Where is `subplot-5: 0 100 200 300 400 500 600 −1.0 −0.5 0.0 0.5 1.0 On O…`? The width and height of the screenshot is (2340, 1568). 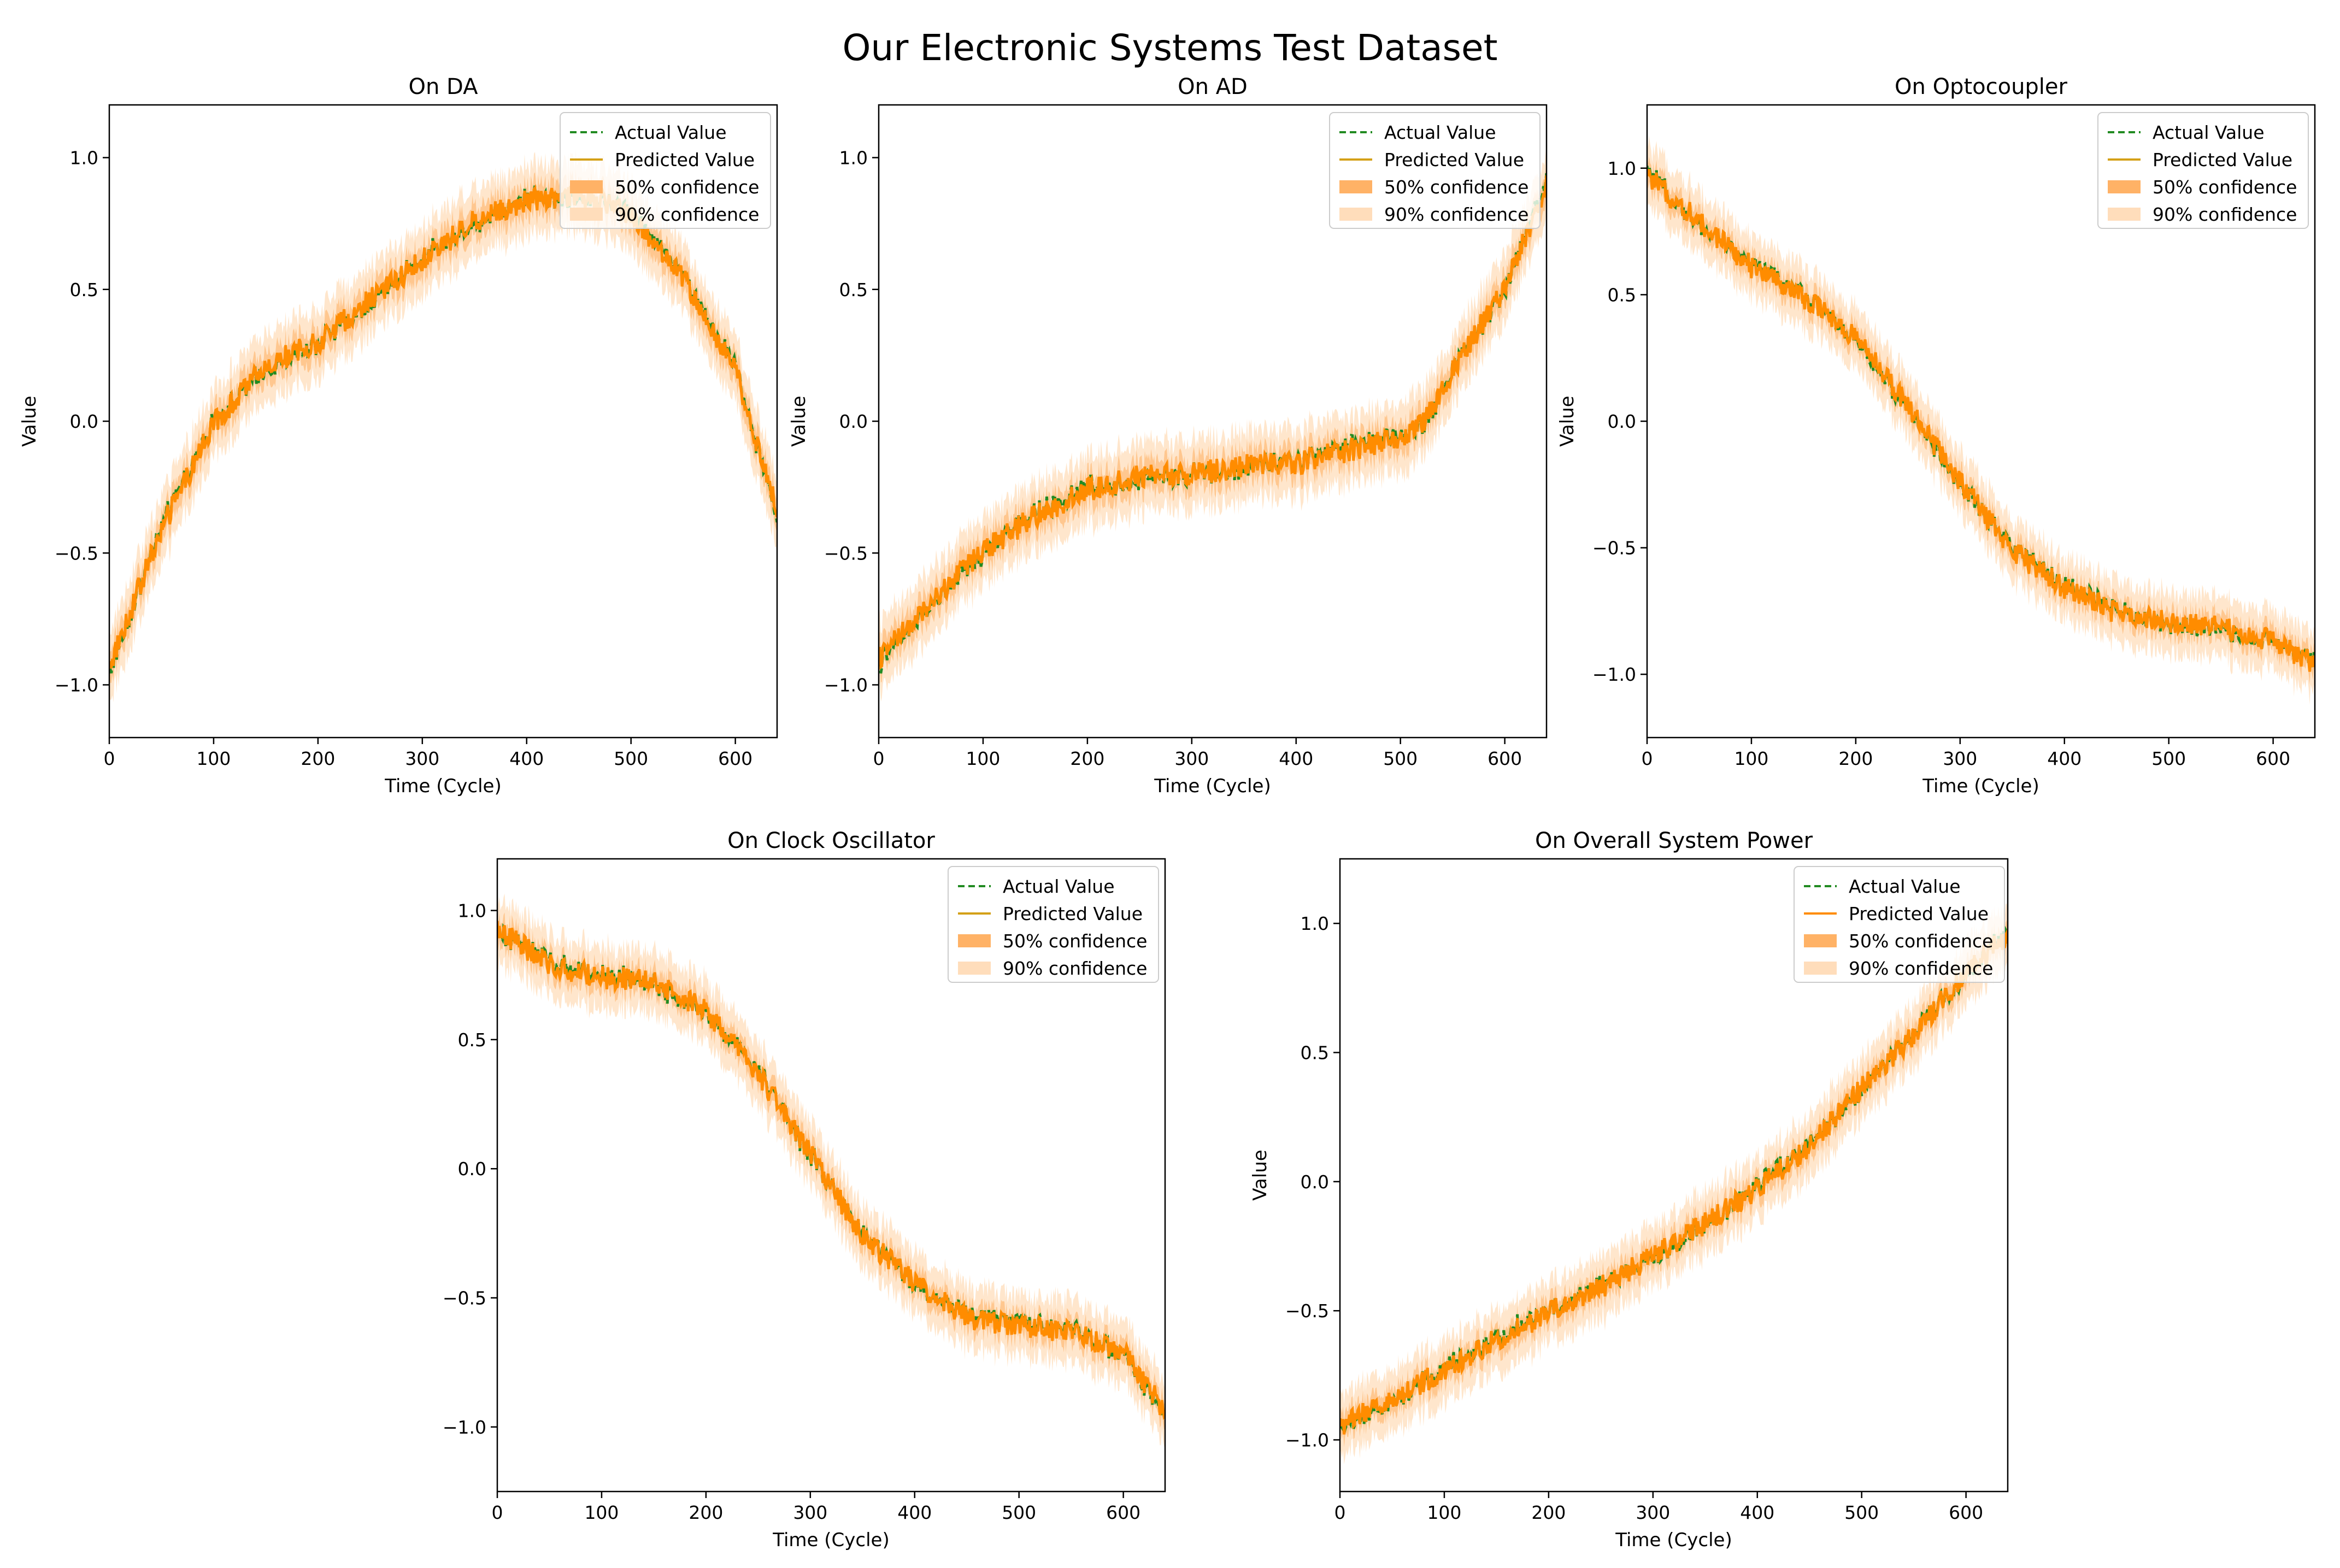 subplot-5: 0 100 200 300 400 500 600 −1.0 −0.5 0.0 0.5 1.0 On O… is located at coordinates (1629, 1190).